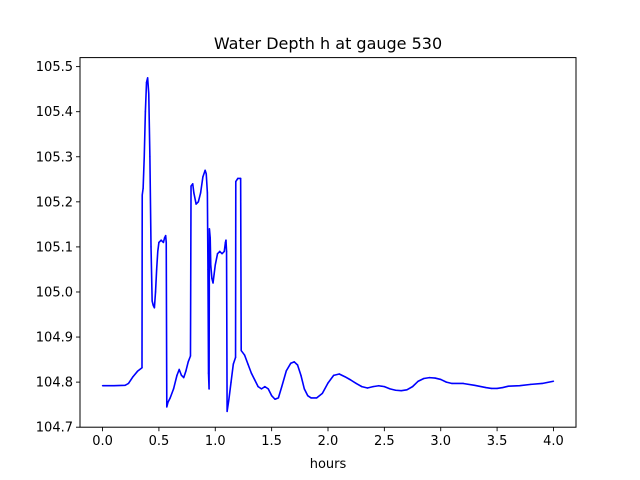 The width and height of the screenshot is (640, 480). Describe the element at coordinates (440, 441) in the screenshot. I see `x-tick-label: 3.0` at that location.